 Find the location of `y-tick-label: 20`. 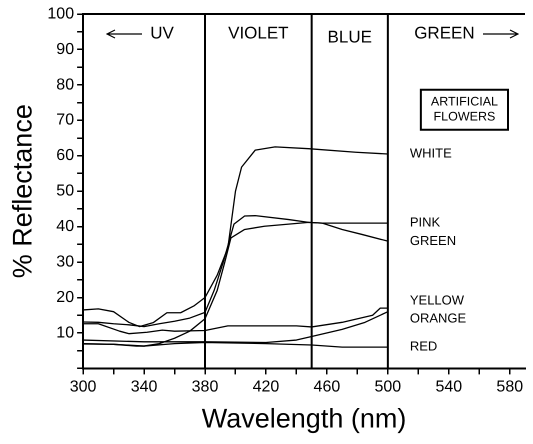

y-tick-label: 20 is located at coordinates (65, 297).